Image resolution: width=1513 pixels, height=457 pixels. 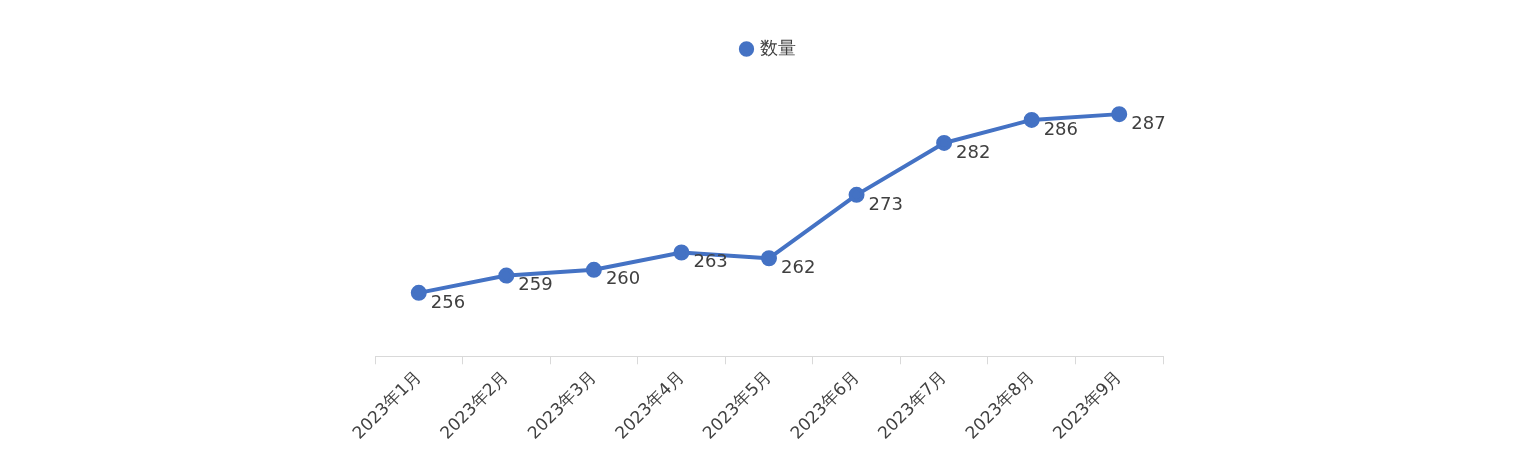 What do you see at coordinates (973, 151) in the screenshot?
I see `data-label: 282` at bounding box center [973, 151].